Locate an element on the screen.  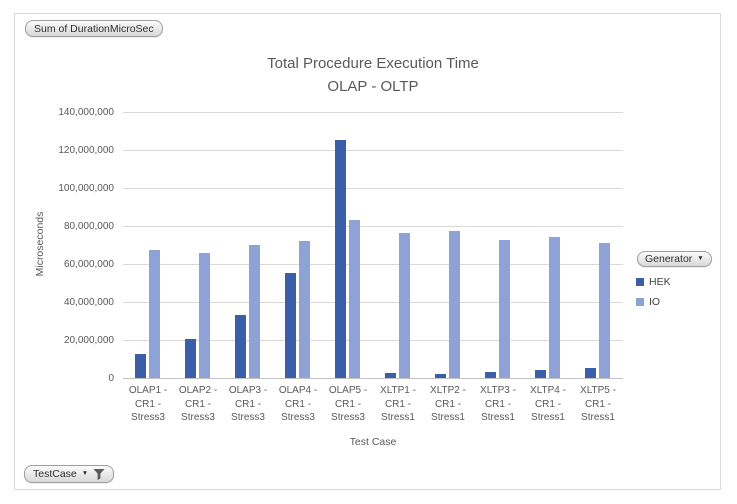
x-axis-line is located at coordinates (373, 378).